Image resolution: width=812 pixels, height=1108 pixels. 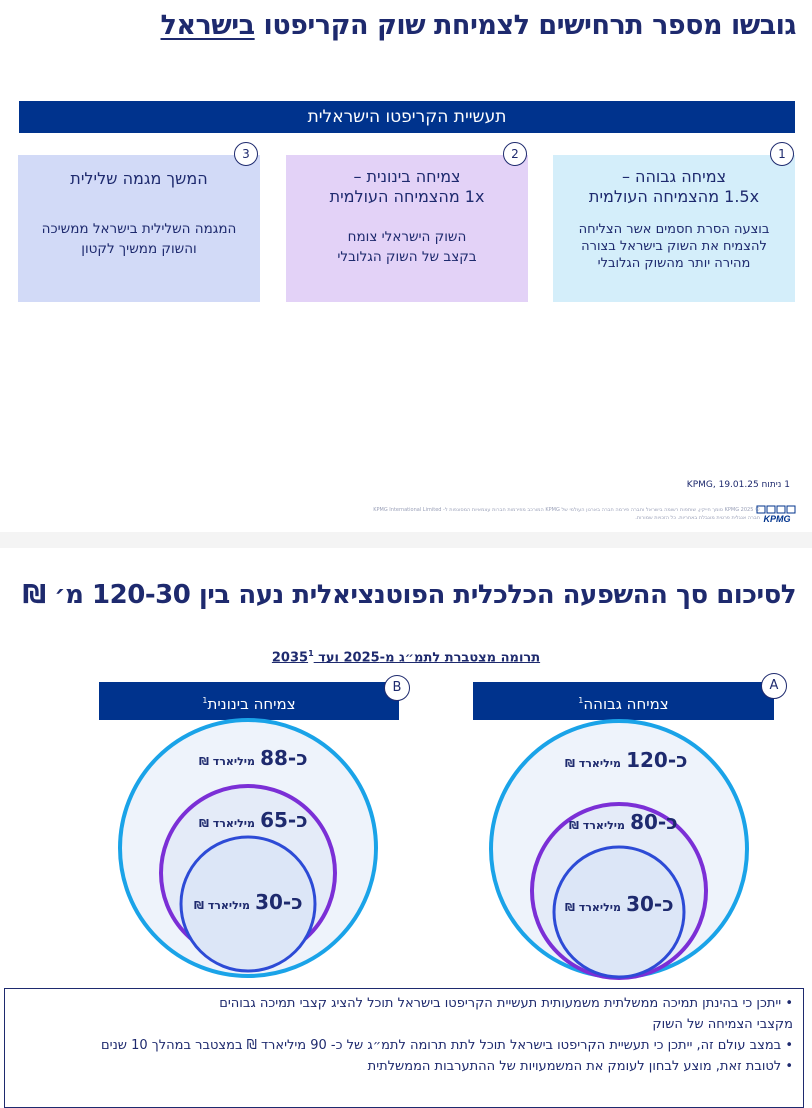 I want to click on card-body: השוק הישראלי צומח בקצב של השוק הגלובלי, so click(x=407, y=247).